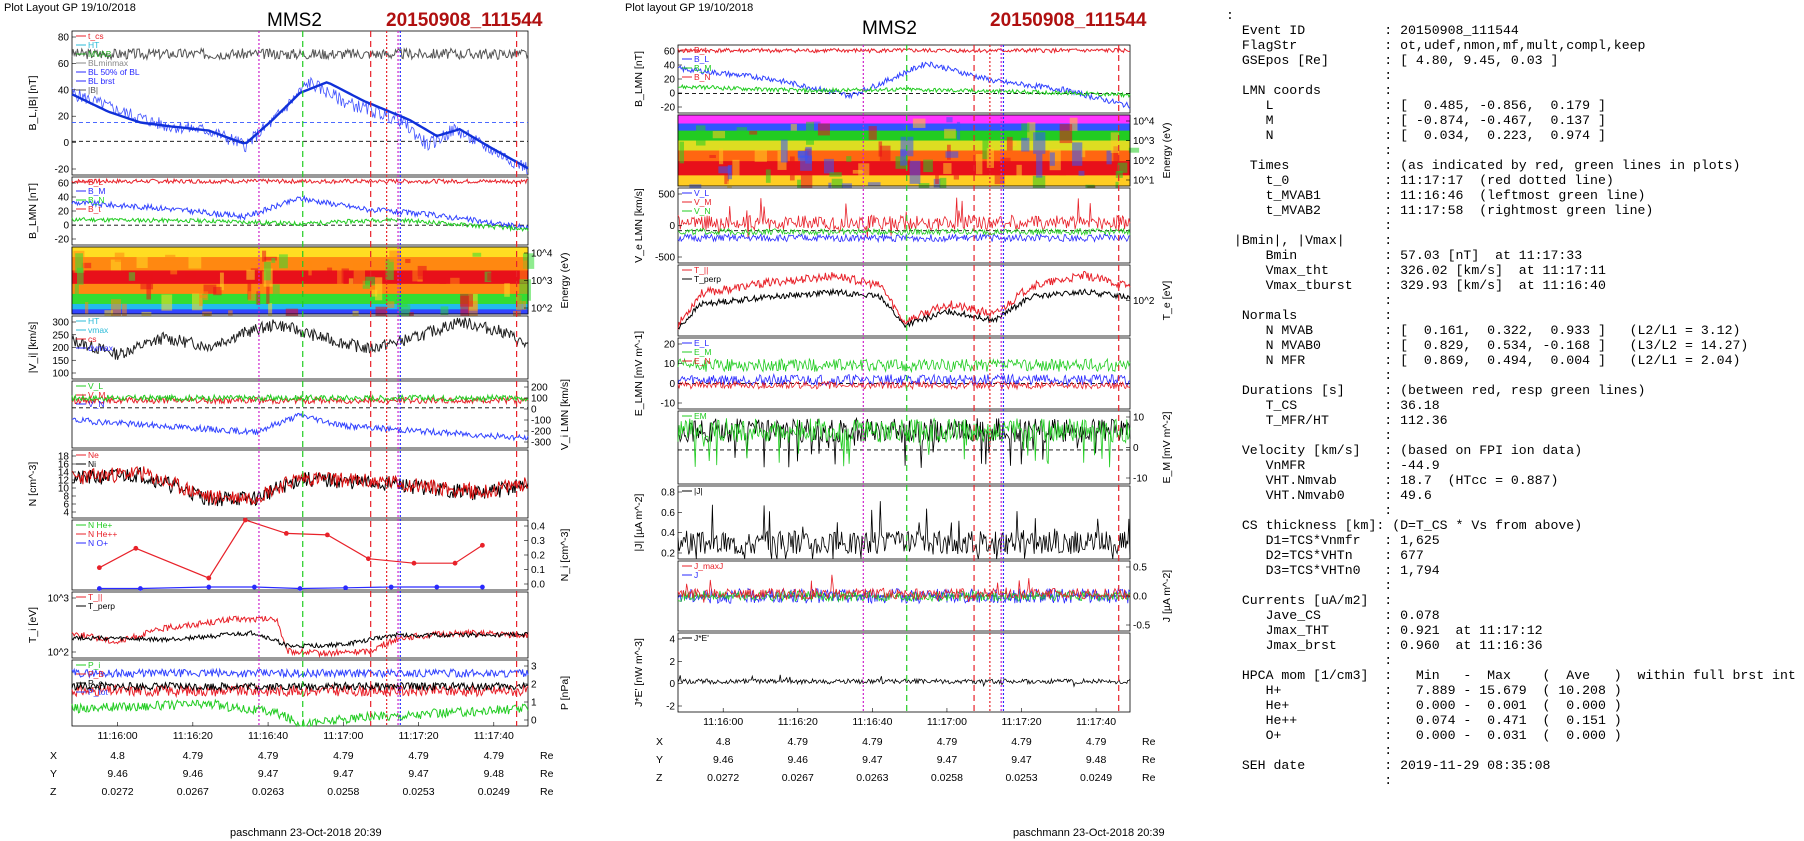 The height and width of the screenshot is (841, 1804). I want to click on summary-line: |Bmin|, |Vmax| :, so click(1309, 240).